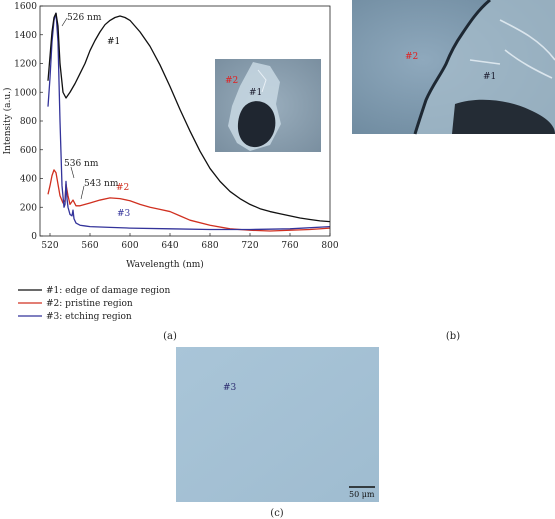 The image size is (555, 519). Describe the element at coordinates (25, 65) in the screenshot. I see `y-tick-label: 1200` at that location.